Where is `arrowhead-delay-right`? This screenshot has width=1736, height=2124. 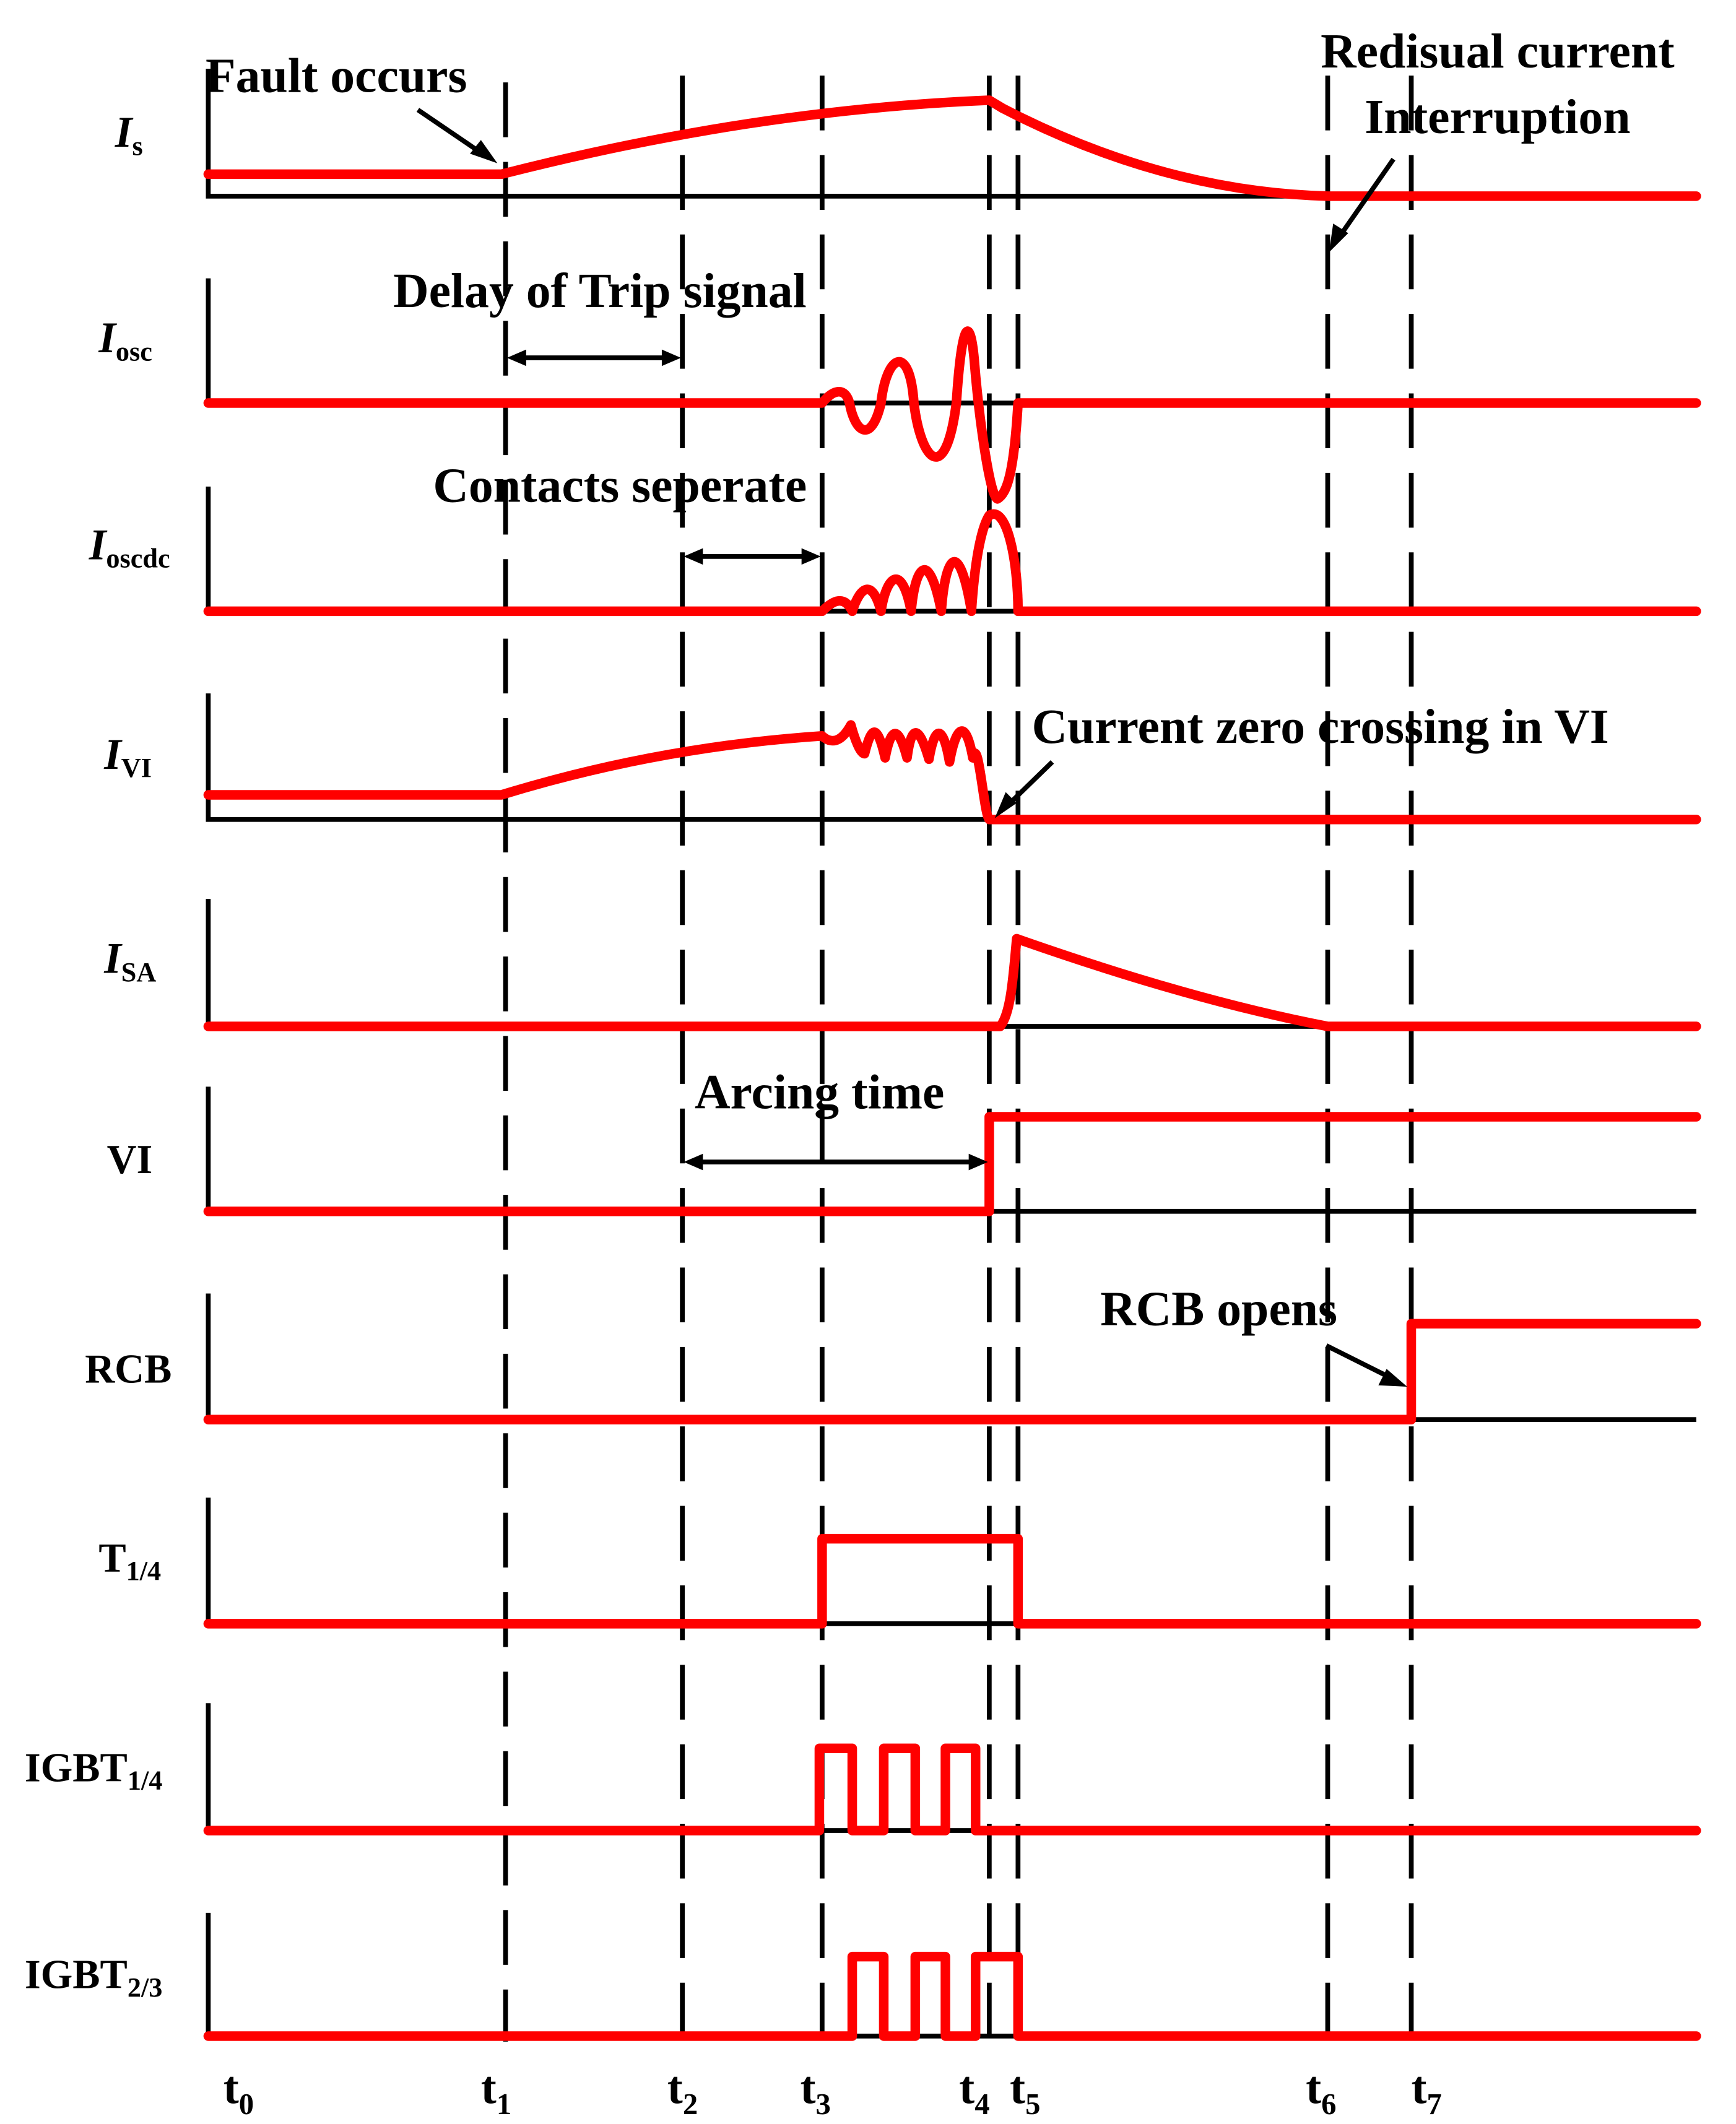 arrowhead-delay-right is located at coordinates (671, 358).